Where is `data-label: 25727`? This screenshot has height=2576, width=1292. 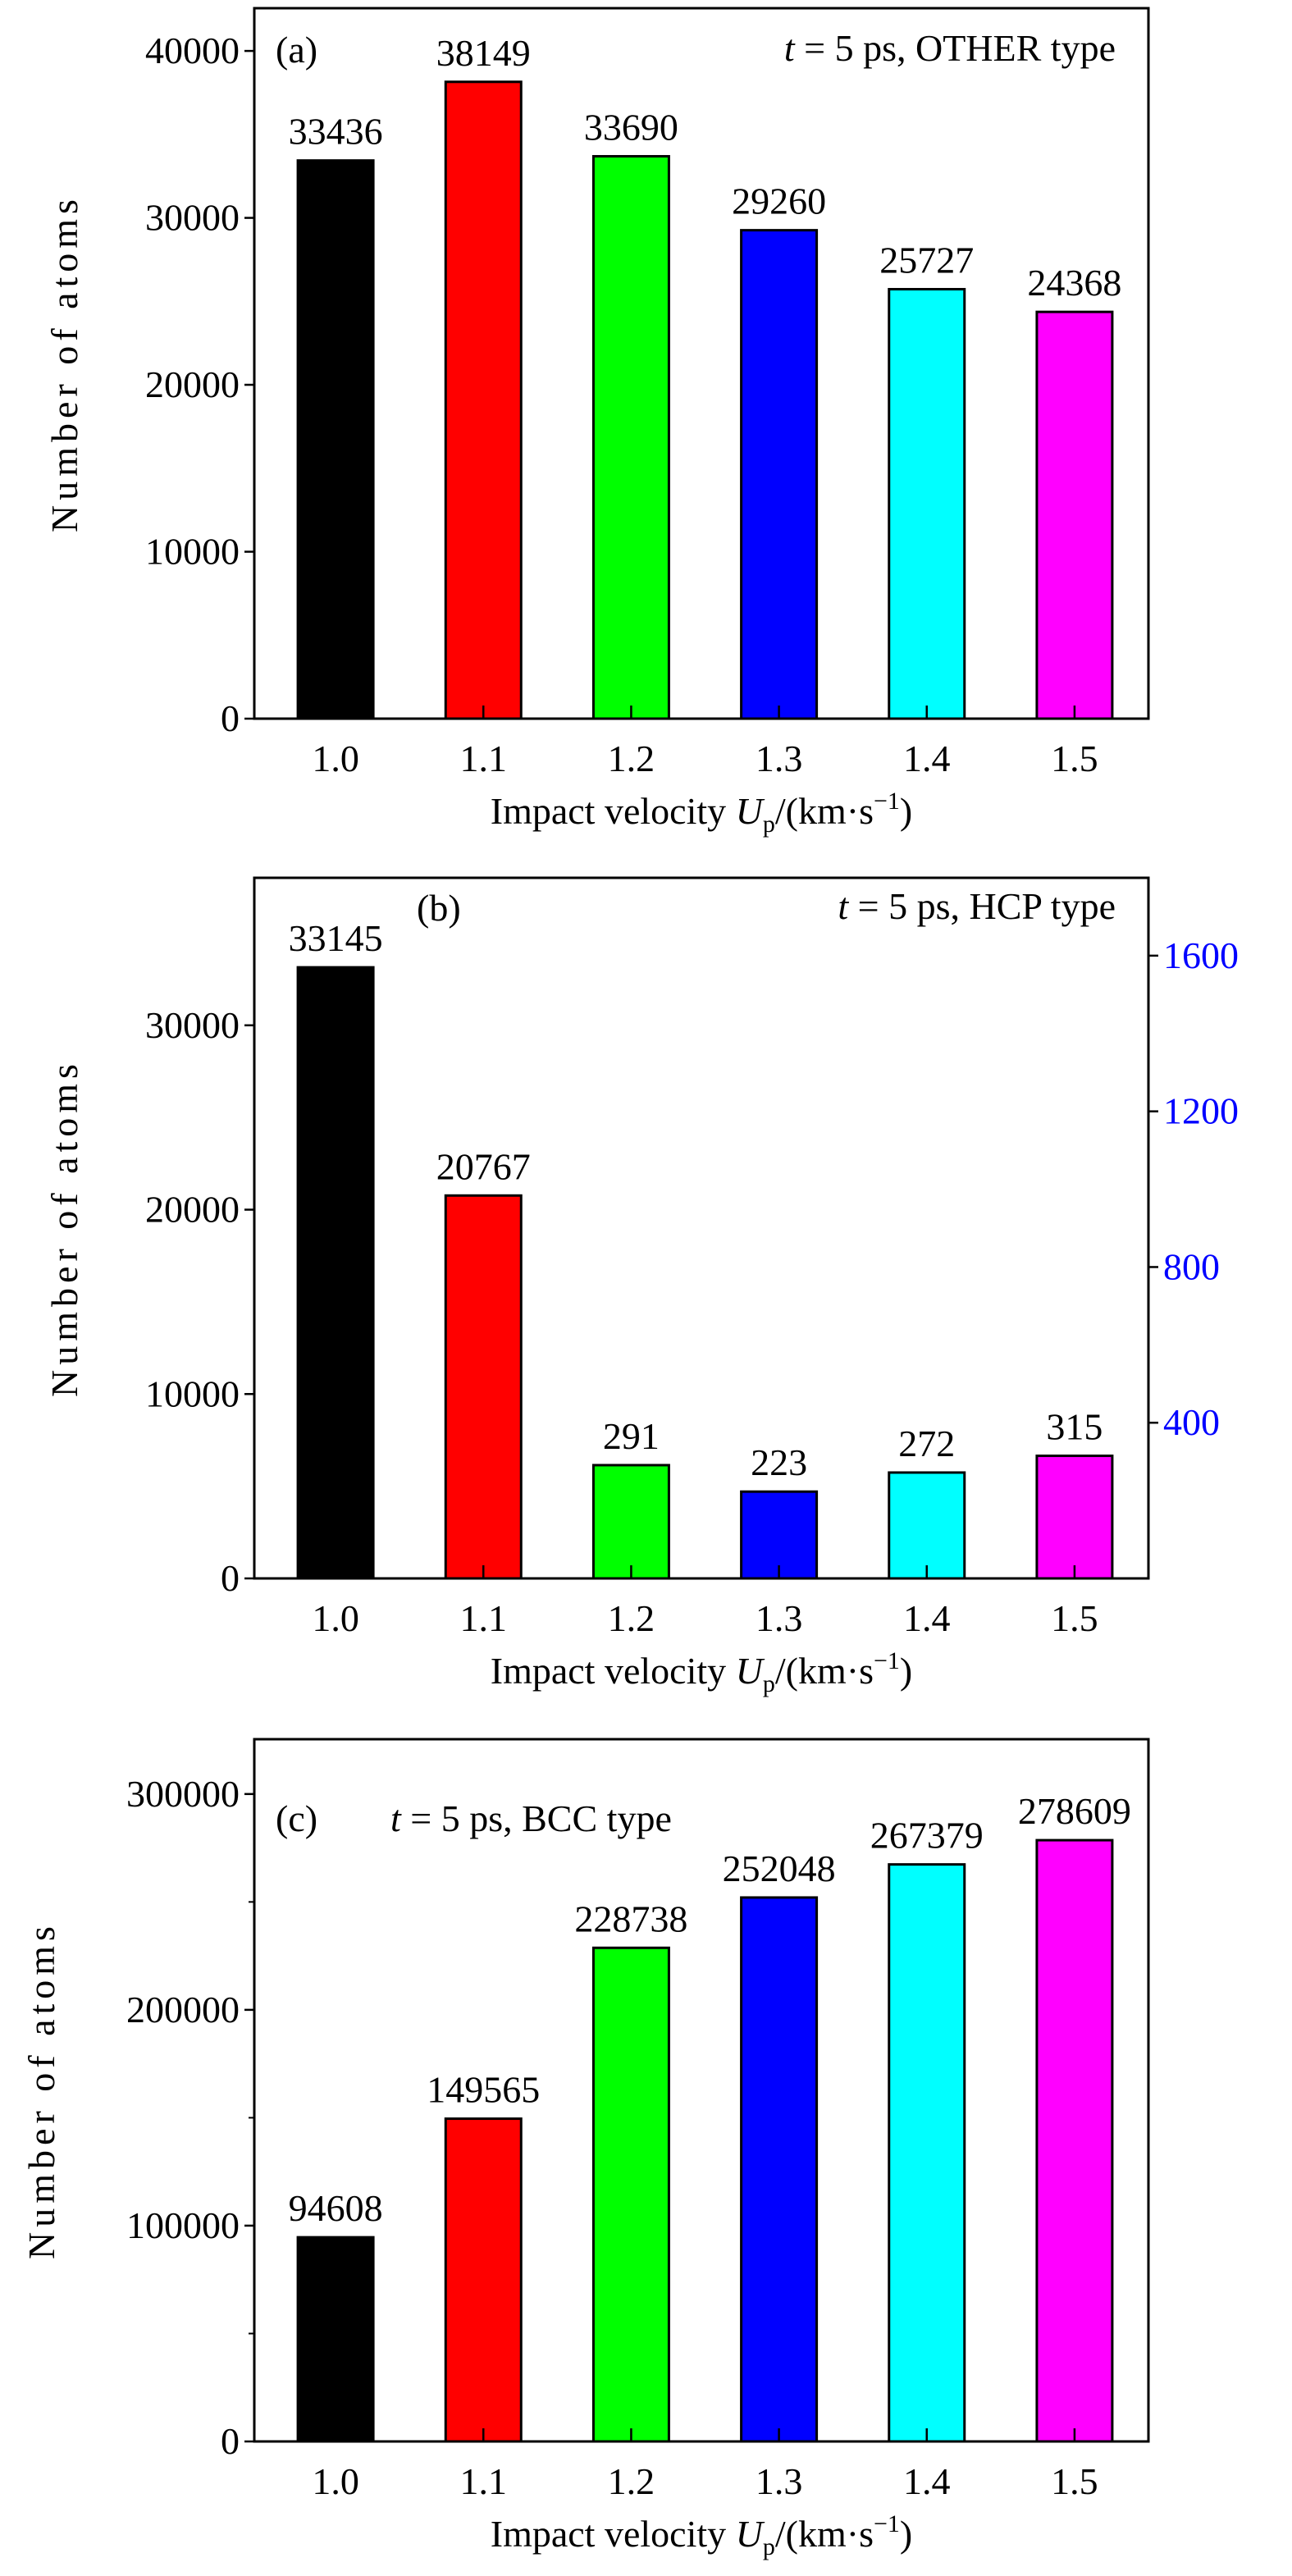 data-label: 25727 is located at coordinates (927, 261).